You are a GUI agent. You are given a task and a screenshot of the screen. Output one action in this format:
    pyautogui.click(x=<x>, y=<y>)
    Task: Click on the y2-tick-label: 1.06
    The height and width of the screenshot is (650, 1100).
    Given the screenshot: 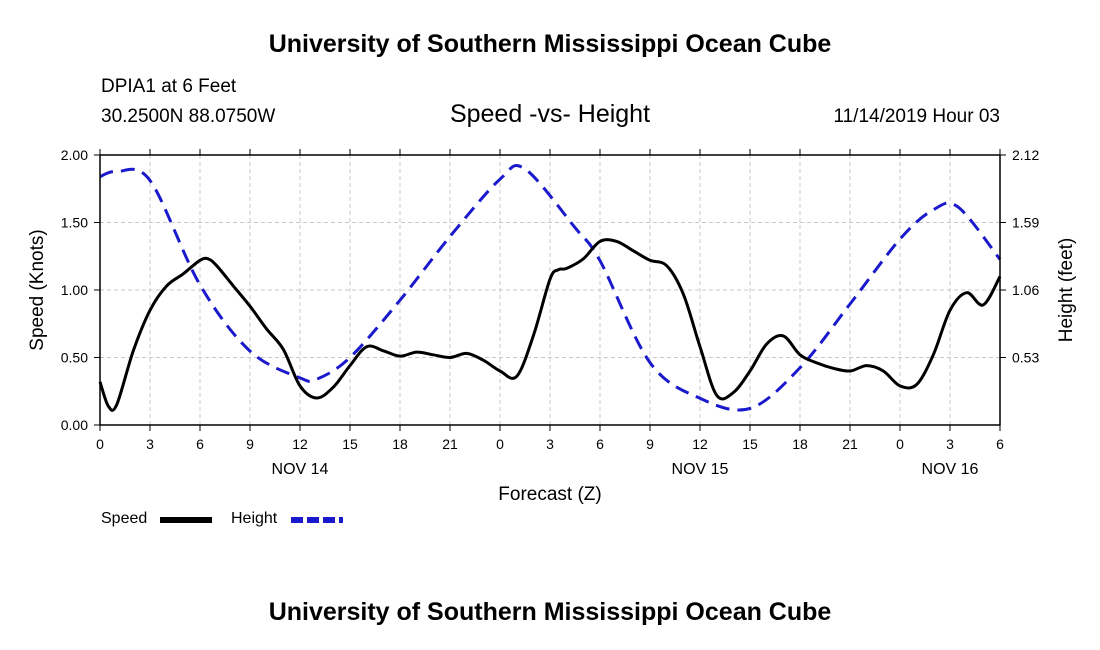 What is the action you would take?
    pyautogui.click(x=1025, y=290)
    